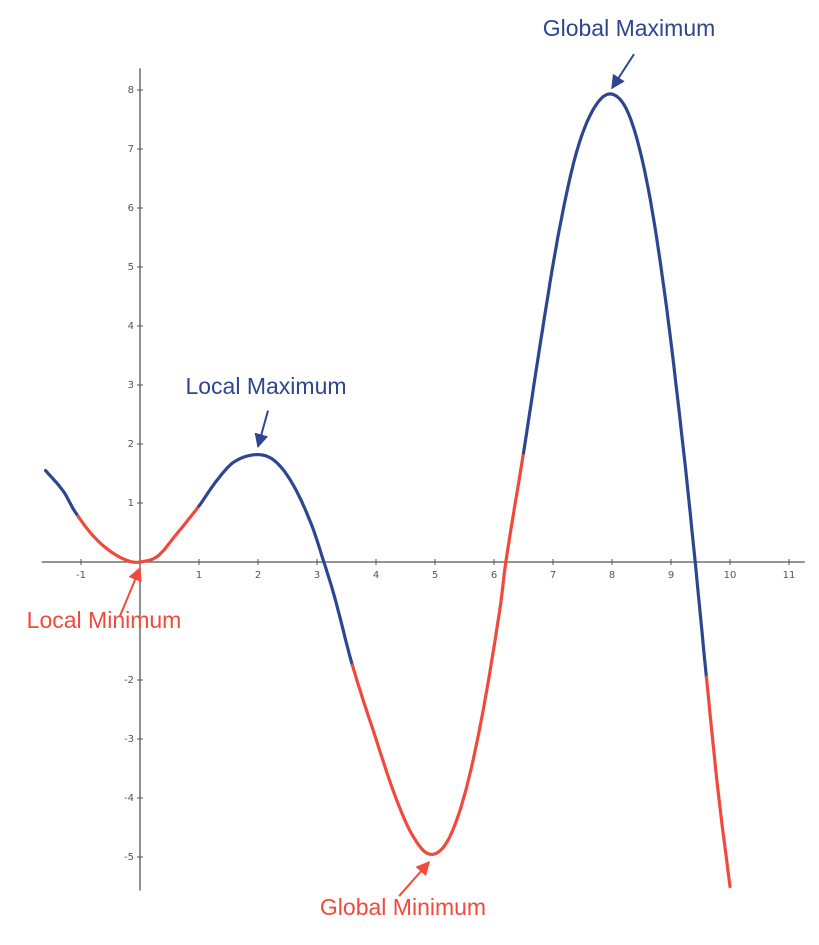  Describe the element at coordinates (104, 620) in the screenshot. I see `local-minimum-label: Local Minimum` at that location.